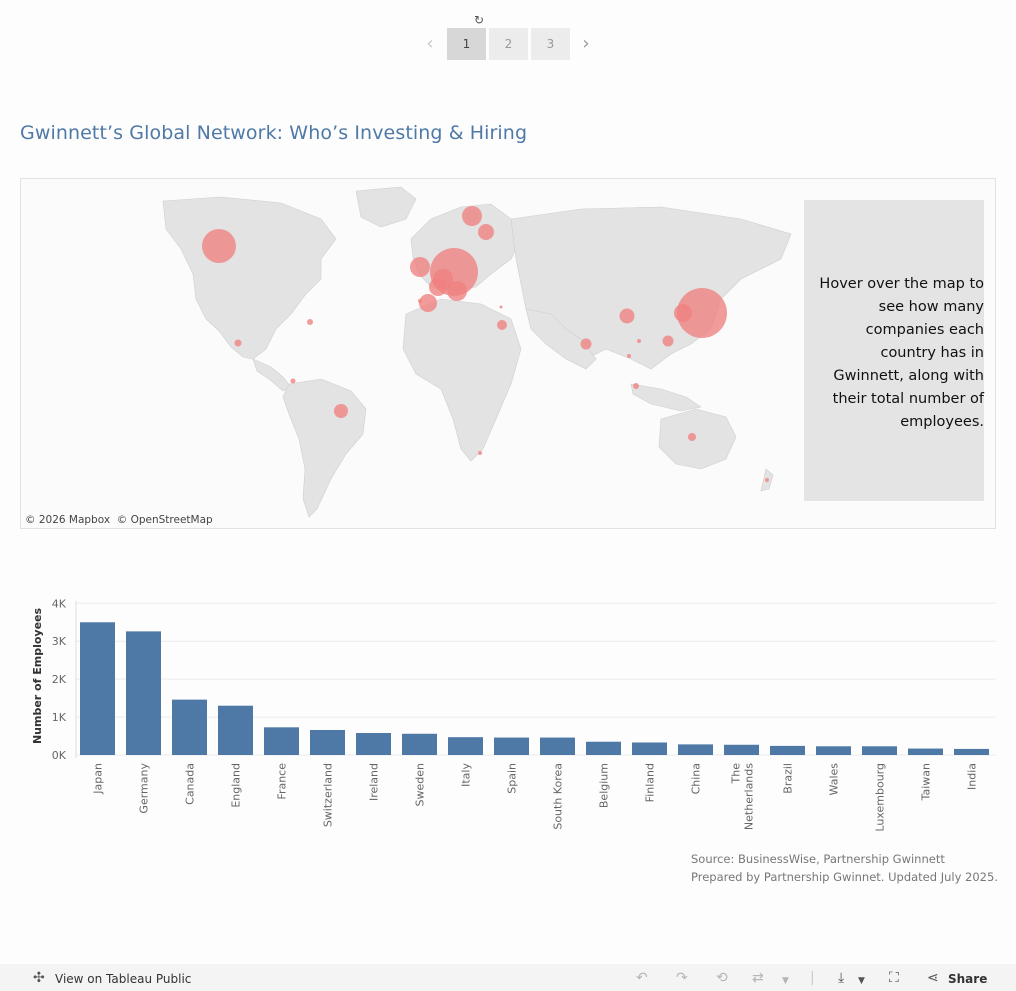  I want to click on bubble-mexico, so click(238, 343).